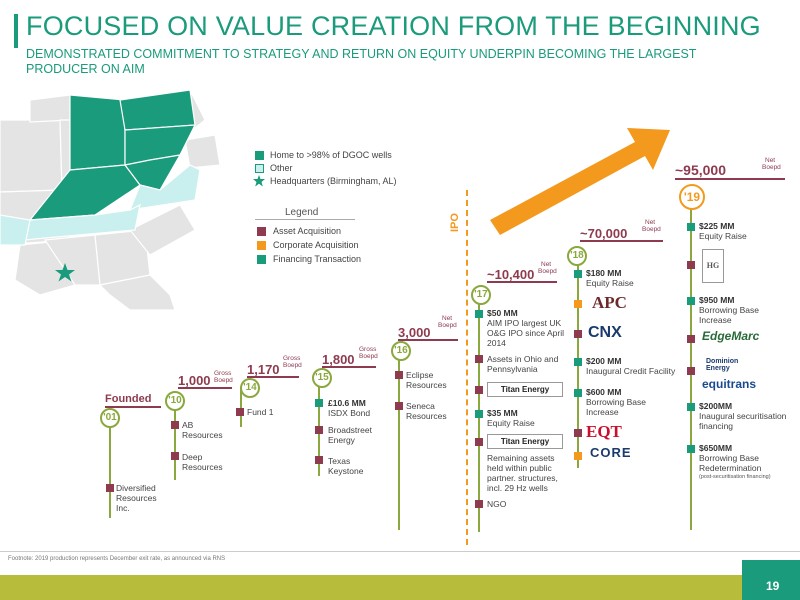 The height and width of the screenshot is (600, 800). Describe the element at coordinates (273, 377) in the screenshot. I see `underline-2014` at that location.